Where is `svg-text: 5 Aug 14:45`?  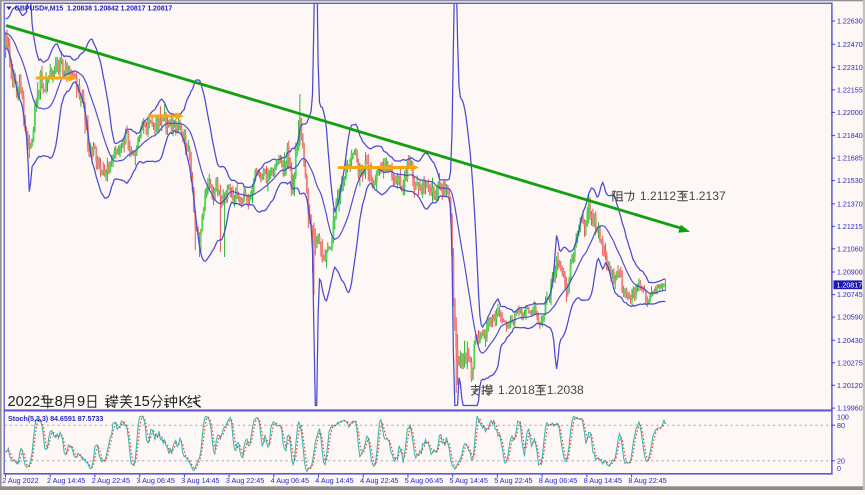
svg-text: 5 Aug 14:45 is located at coordinates (469, 480).